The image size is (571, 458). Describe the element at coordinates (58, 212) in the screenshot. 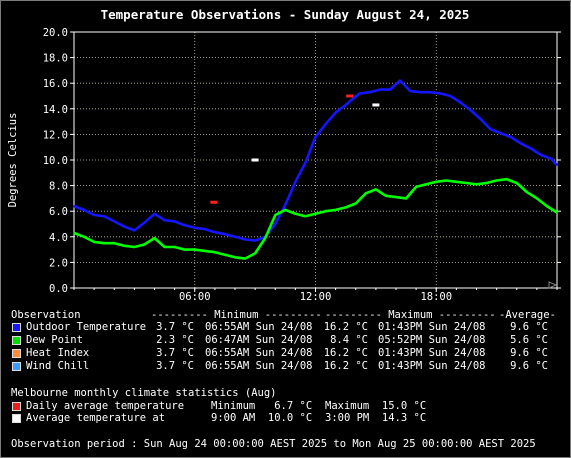

I see `y-tick-label: 6.0` at that location.